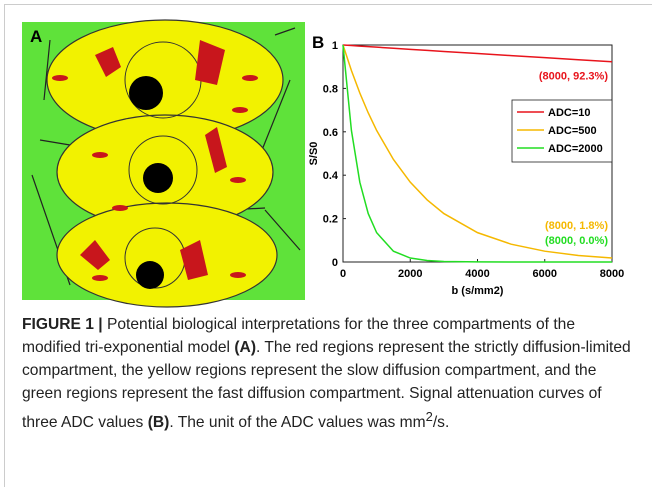 The width and height of the screenshot is (652, 487). I want to click on panel-label: B, so click(318, 42).